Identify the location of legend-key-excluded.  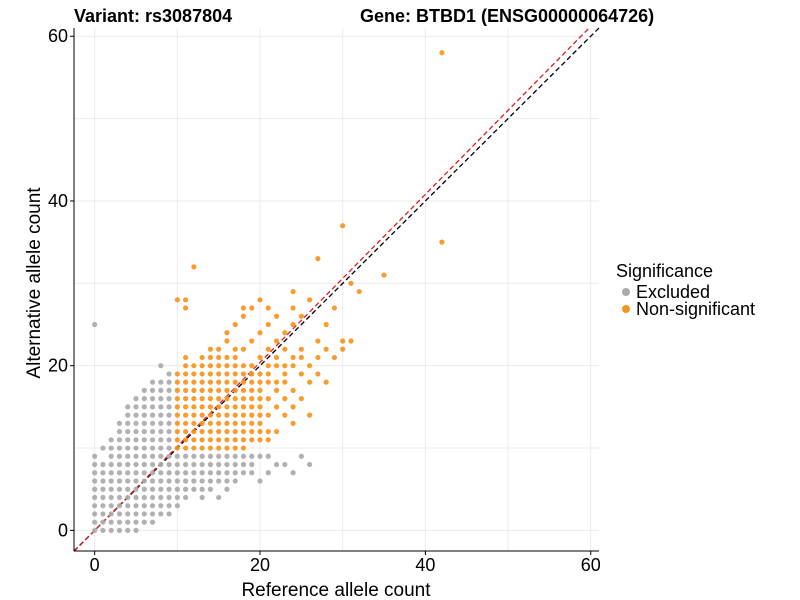
(626, 292).